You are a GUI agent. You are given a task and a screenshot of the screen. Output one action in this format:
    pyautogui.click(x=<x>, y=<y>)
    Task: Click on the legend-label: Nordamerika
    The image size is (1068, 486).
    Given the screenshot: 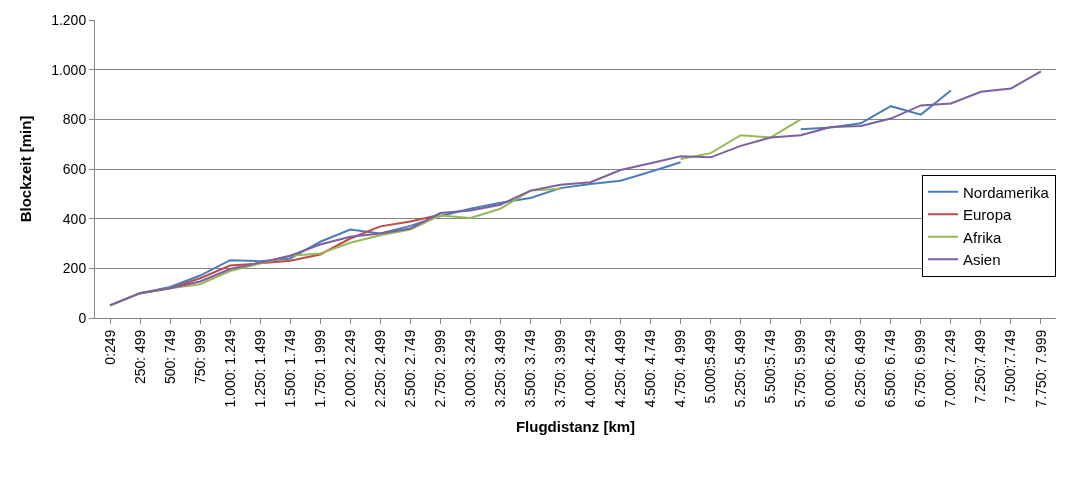 What is the action you would take?
    pyautogui.click(x=1006, y=192)
    